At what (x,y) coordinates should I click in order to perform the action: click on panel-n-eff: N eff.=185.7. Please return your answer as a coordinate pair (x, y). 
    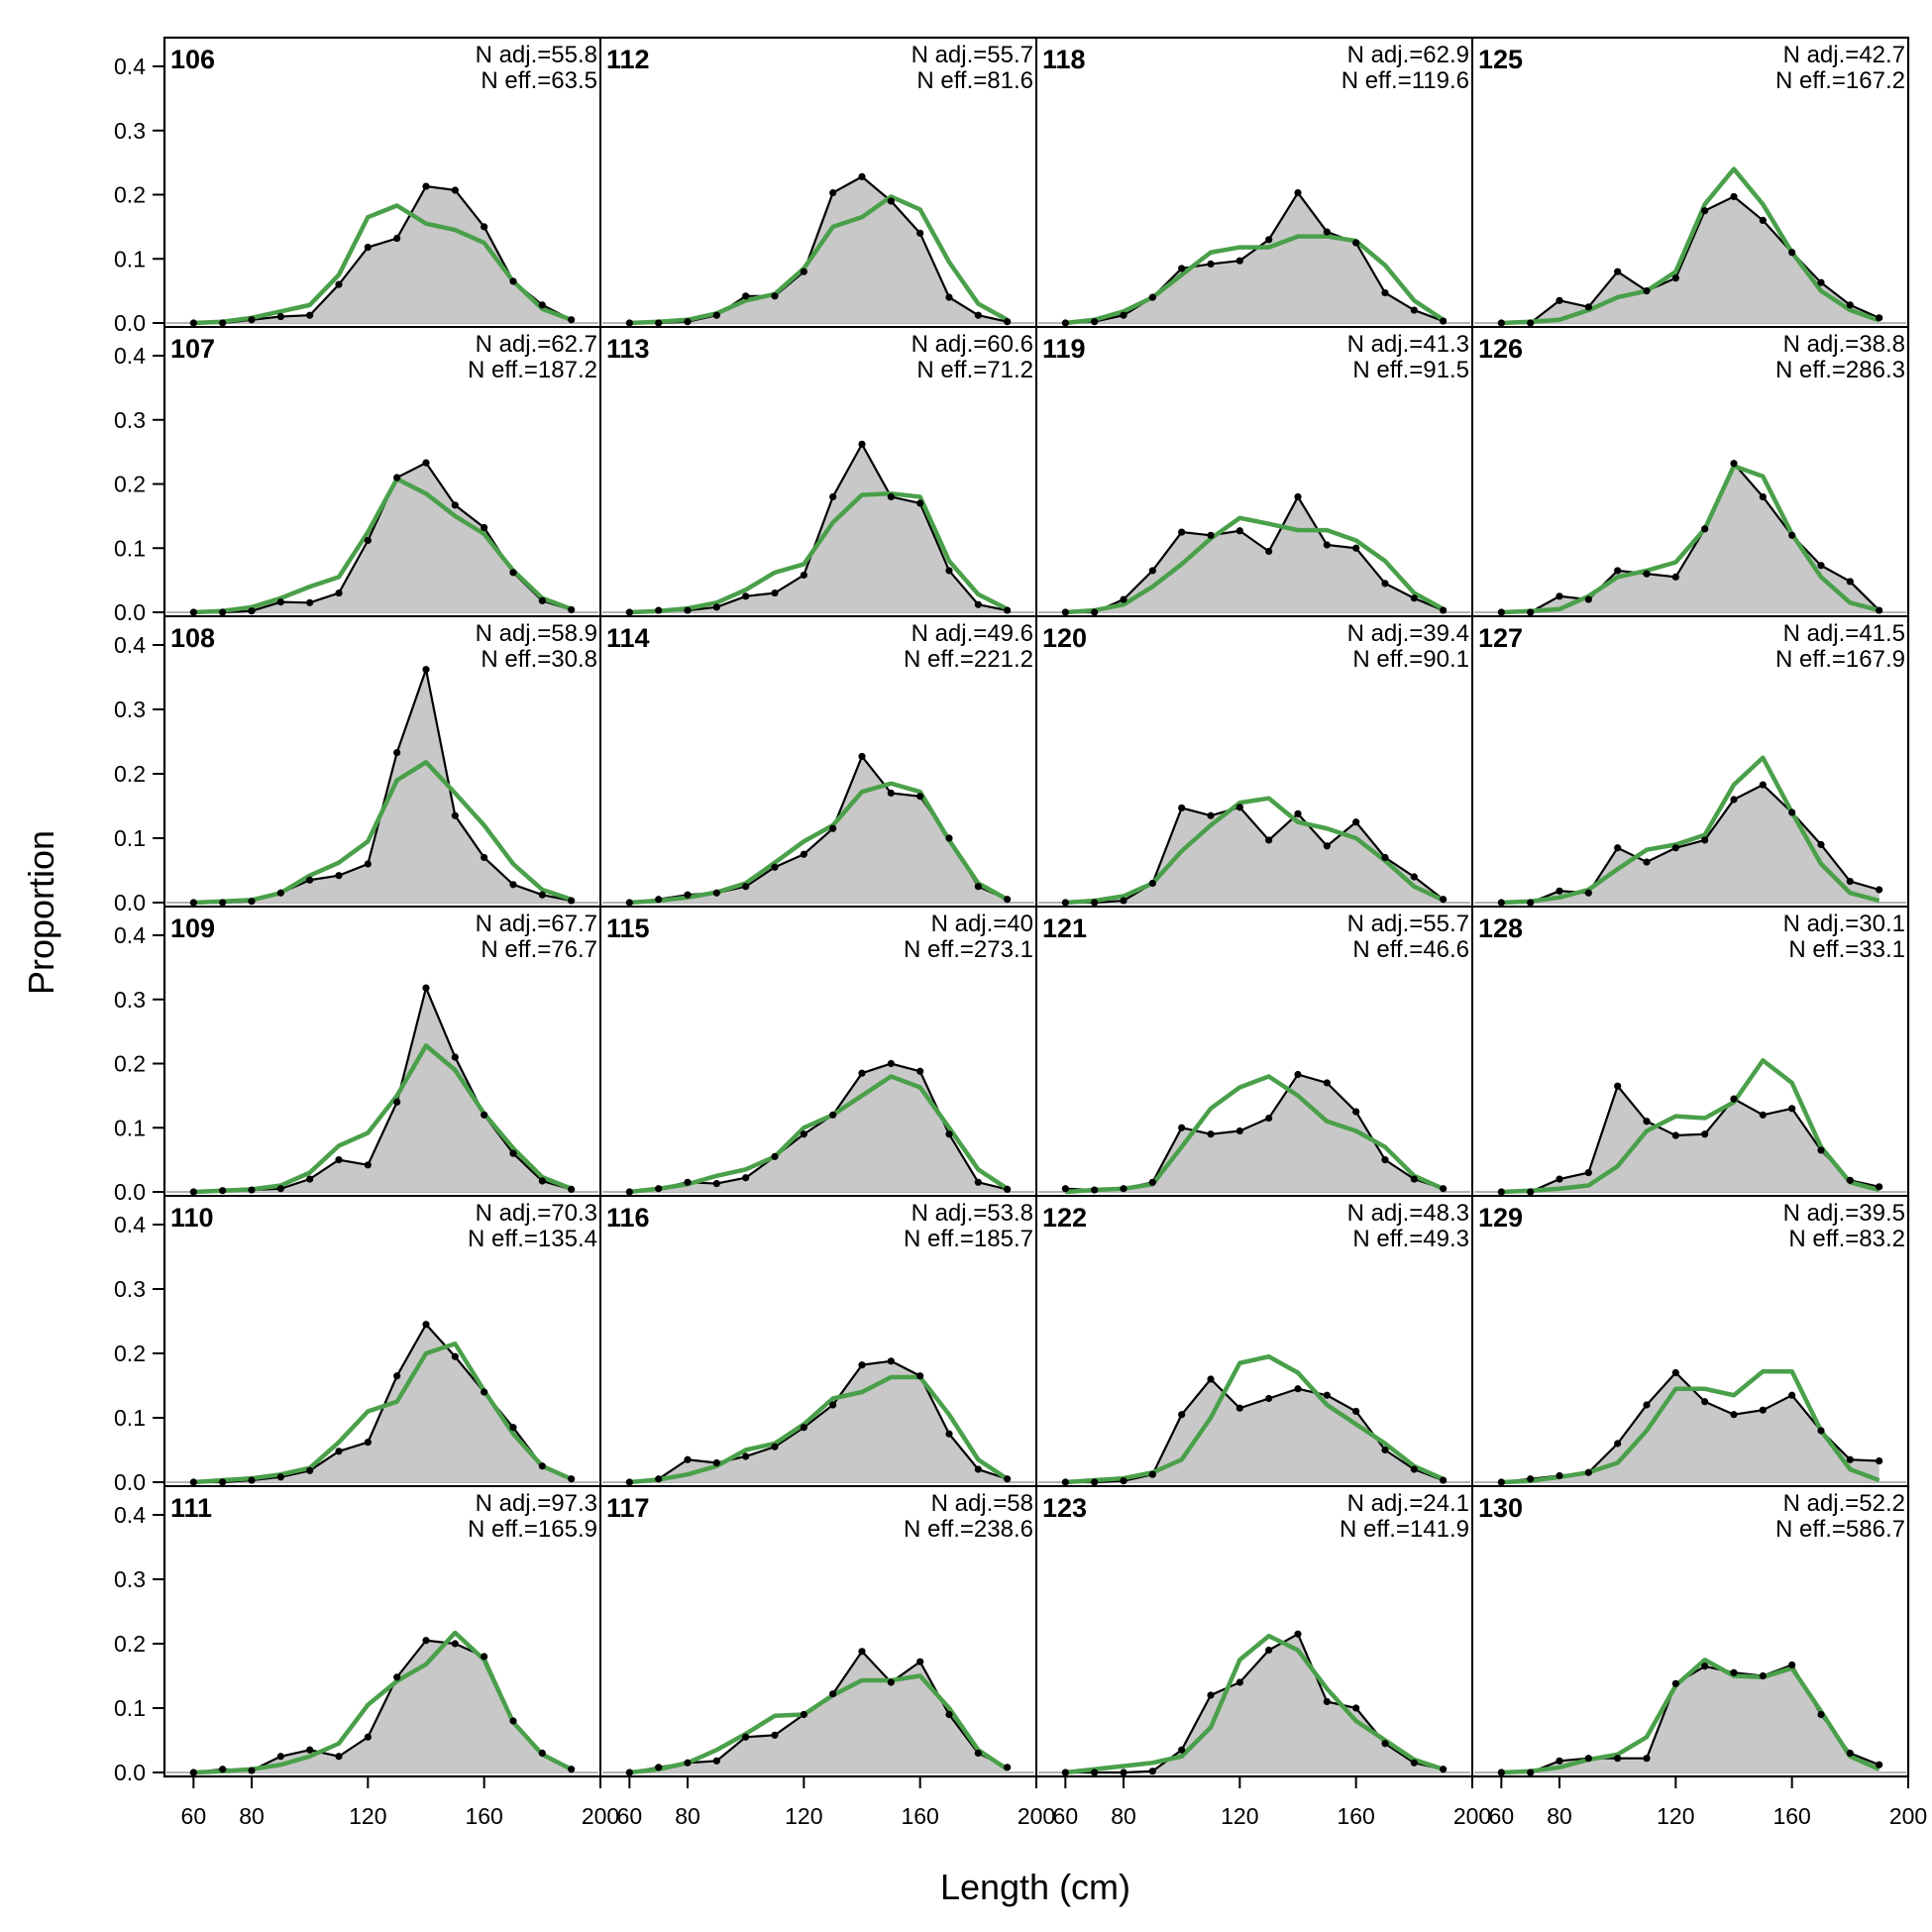
    Looking at the image, I should click on (968, 1239).